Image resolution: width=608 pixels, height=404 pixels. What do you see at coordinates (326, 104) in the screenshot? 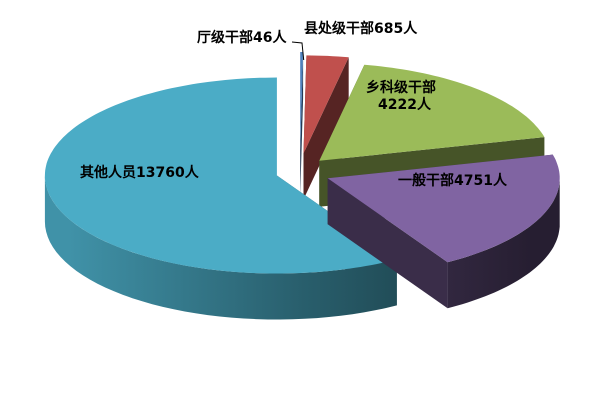
I see `slice-1-top-县处级干部` at bounding box center [326, 104].